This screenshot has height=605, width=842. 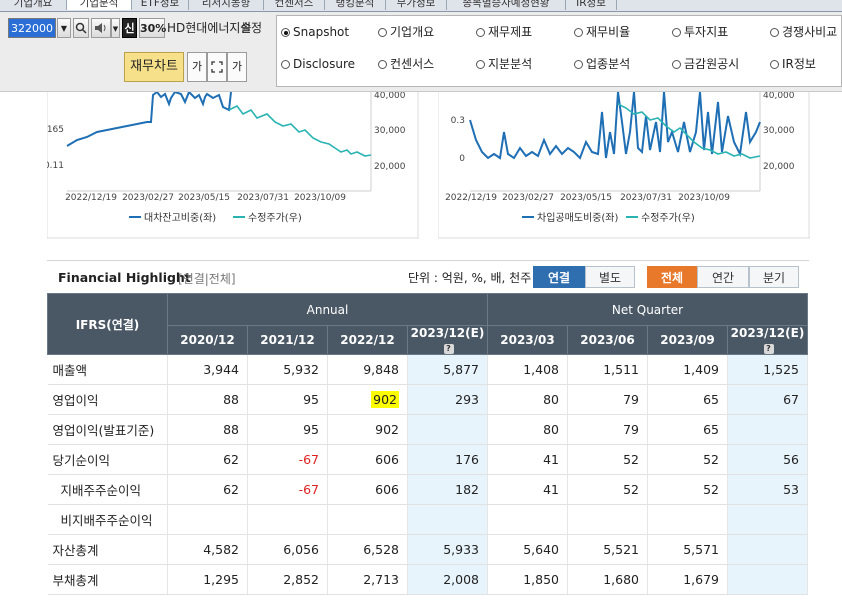 I want to click on speaker-icon, so click(x=101, y=28).